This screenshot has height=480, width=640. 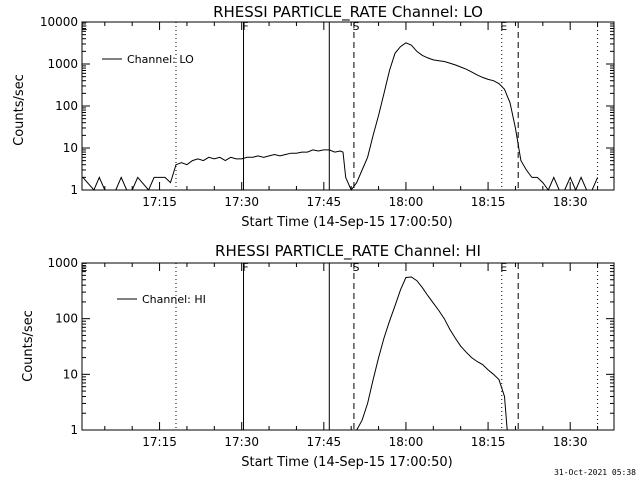 What do you see at coordinates (348, 12) in the screenshot?
I see `chart-title: RHESSI PARTICLE_RATE Channel: LO` at bounding box center [348, 12].